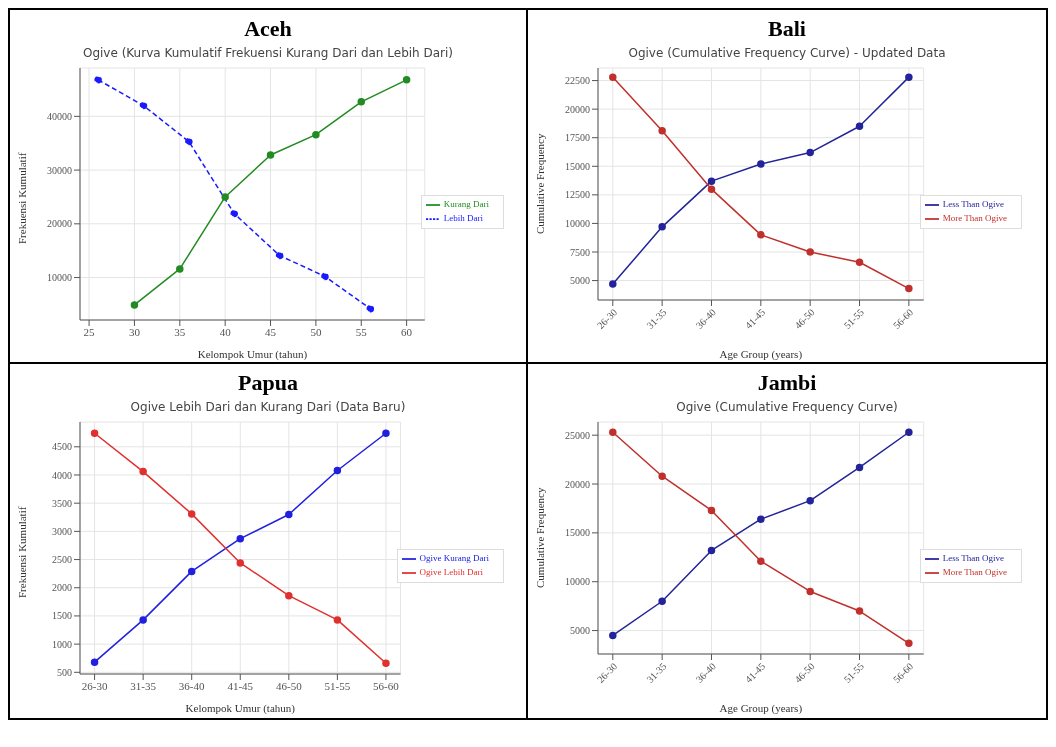 The width and height of the screenshot is (1056, 747). I want to click on x-tick-label: 45, so click(271, 331).